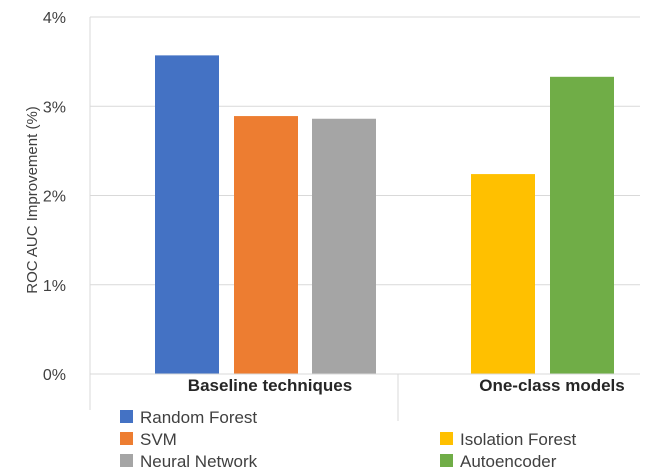 This screenshot has width=646, height=474. Describe the element at coordinates (32, 200) in the screenshot. I see `y-axis-title: ROC AUC Improvement (%)` at that location.